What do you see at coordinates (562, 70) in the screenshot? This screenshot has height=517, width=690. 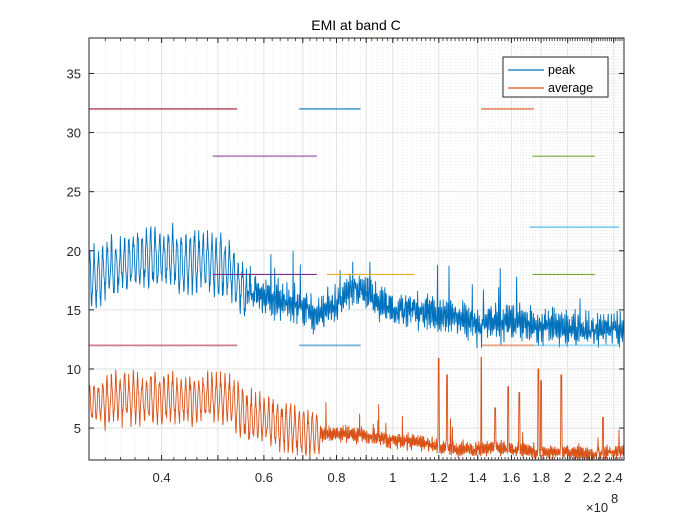 I see `legend-peak-label: peak` at bounding box center [562, 70].